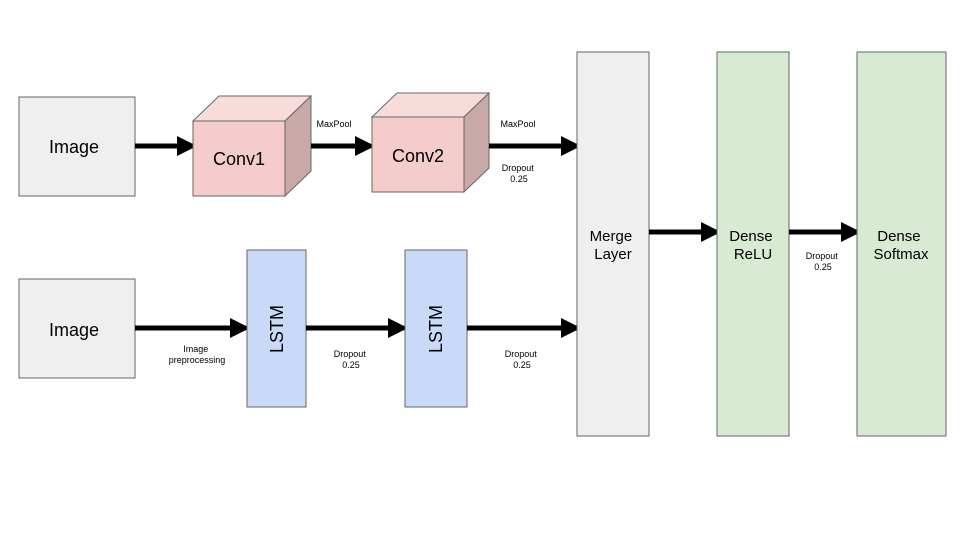  Describe the element at coordinates (430, 142) in the screenshot. I see `conv2-node: Conv2` at that location.